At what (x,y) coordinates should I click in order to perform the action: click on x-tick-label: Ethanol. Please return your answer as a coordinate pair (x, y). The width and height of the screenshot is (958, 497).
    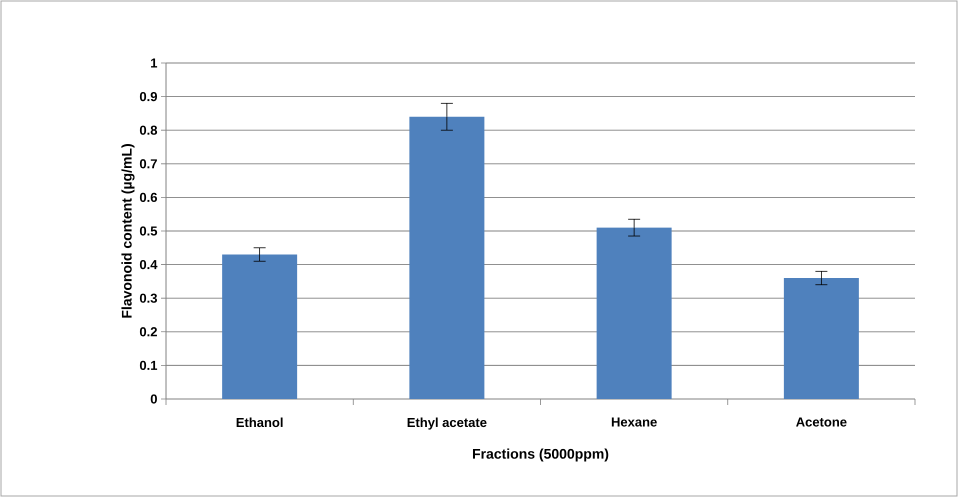
    Looking at the image, I should click on (259, 423).